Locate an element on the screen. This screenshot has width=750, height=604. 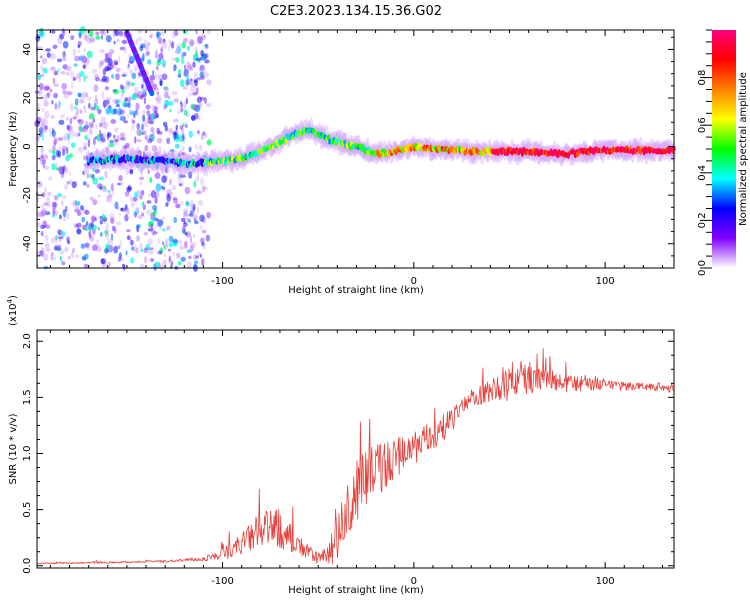
ridge-cell is located at coordinates (345, 141).